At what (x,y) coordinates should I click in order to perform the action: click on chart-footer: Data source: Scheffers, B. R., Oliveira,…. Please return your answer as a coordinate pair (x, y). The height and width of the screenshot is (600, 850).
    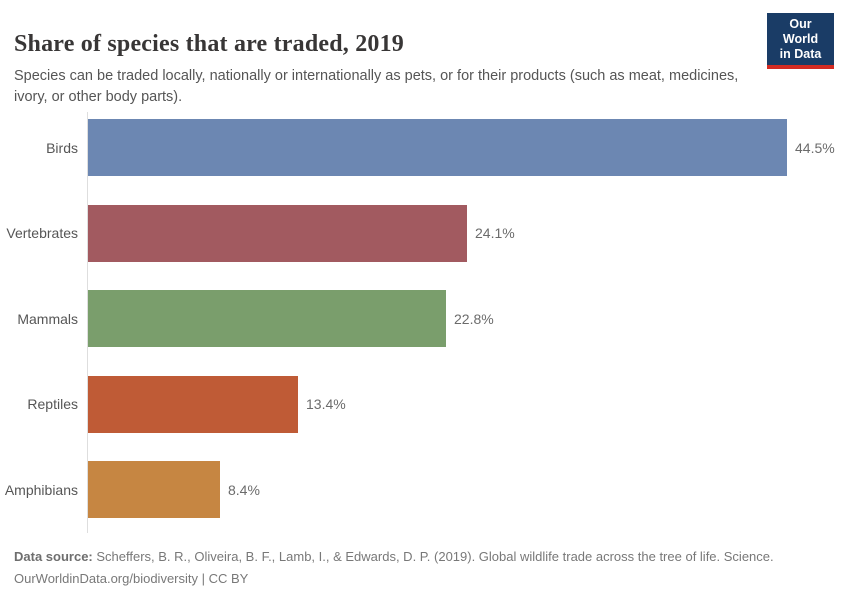
    Looking at the image, I should click on (425, 568).